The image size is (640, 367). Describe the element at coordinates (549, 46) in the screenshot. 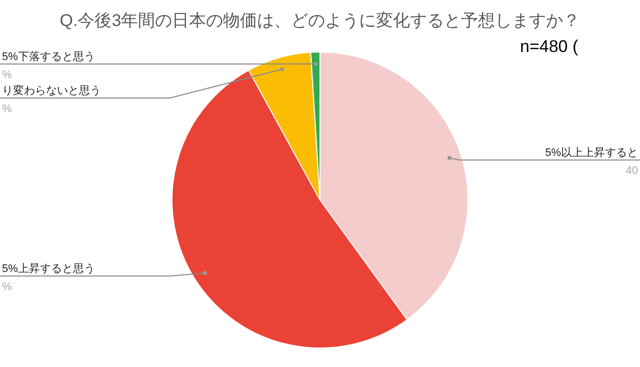

I see `annotation: n=480 (` at that location.